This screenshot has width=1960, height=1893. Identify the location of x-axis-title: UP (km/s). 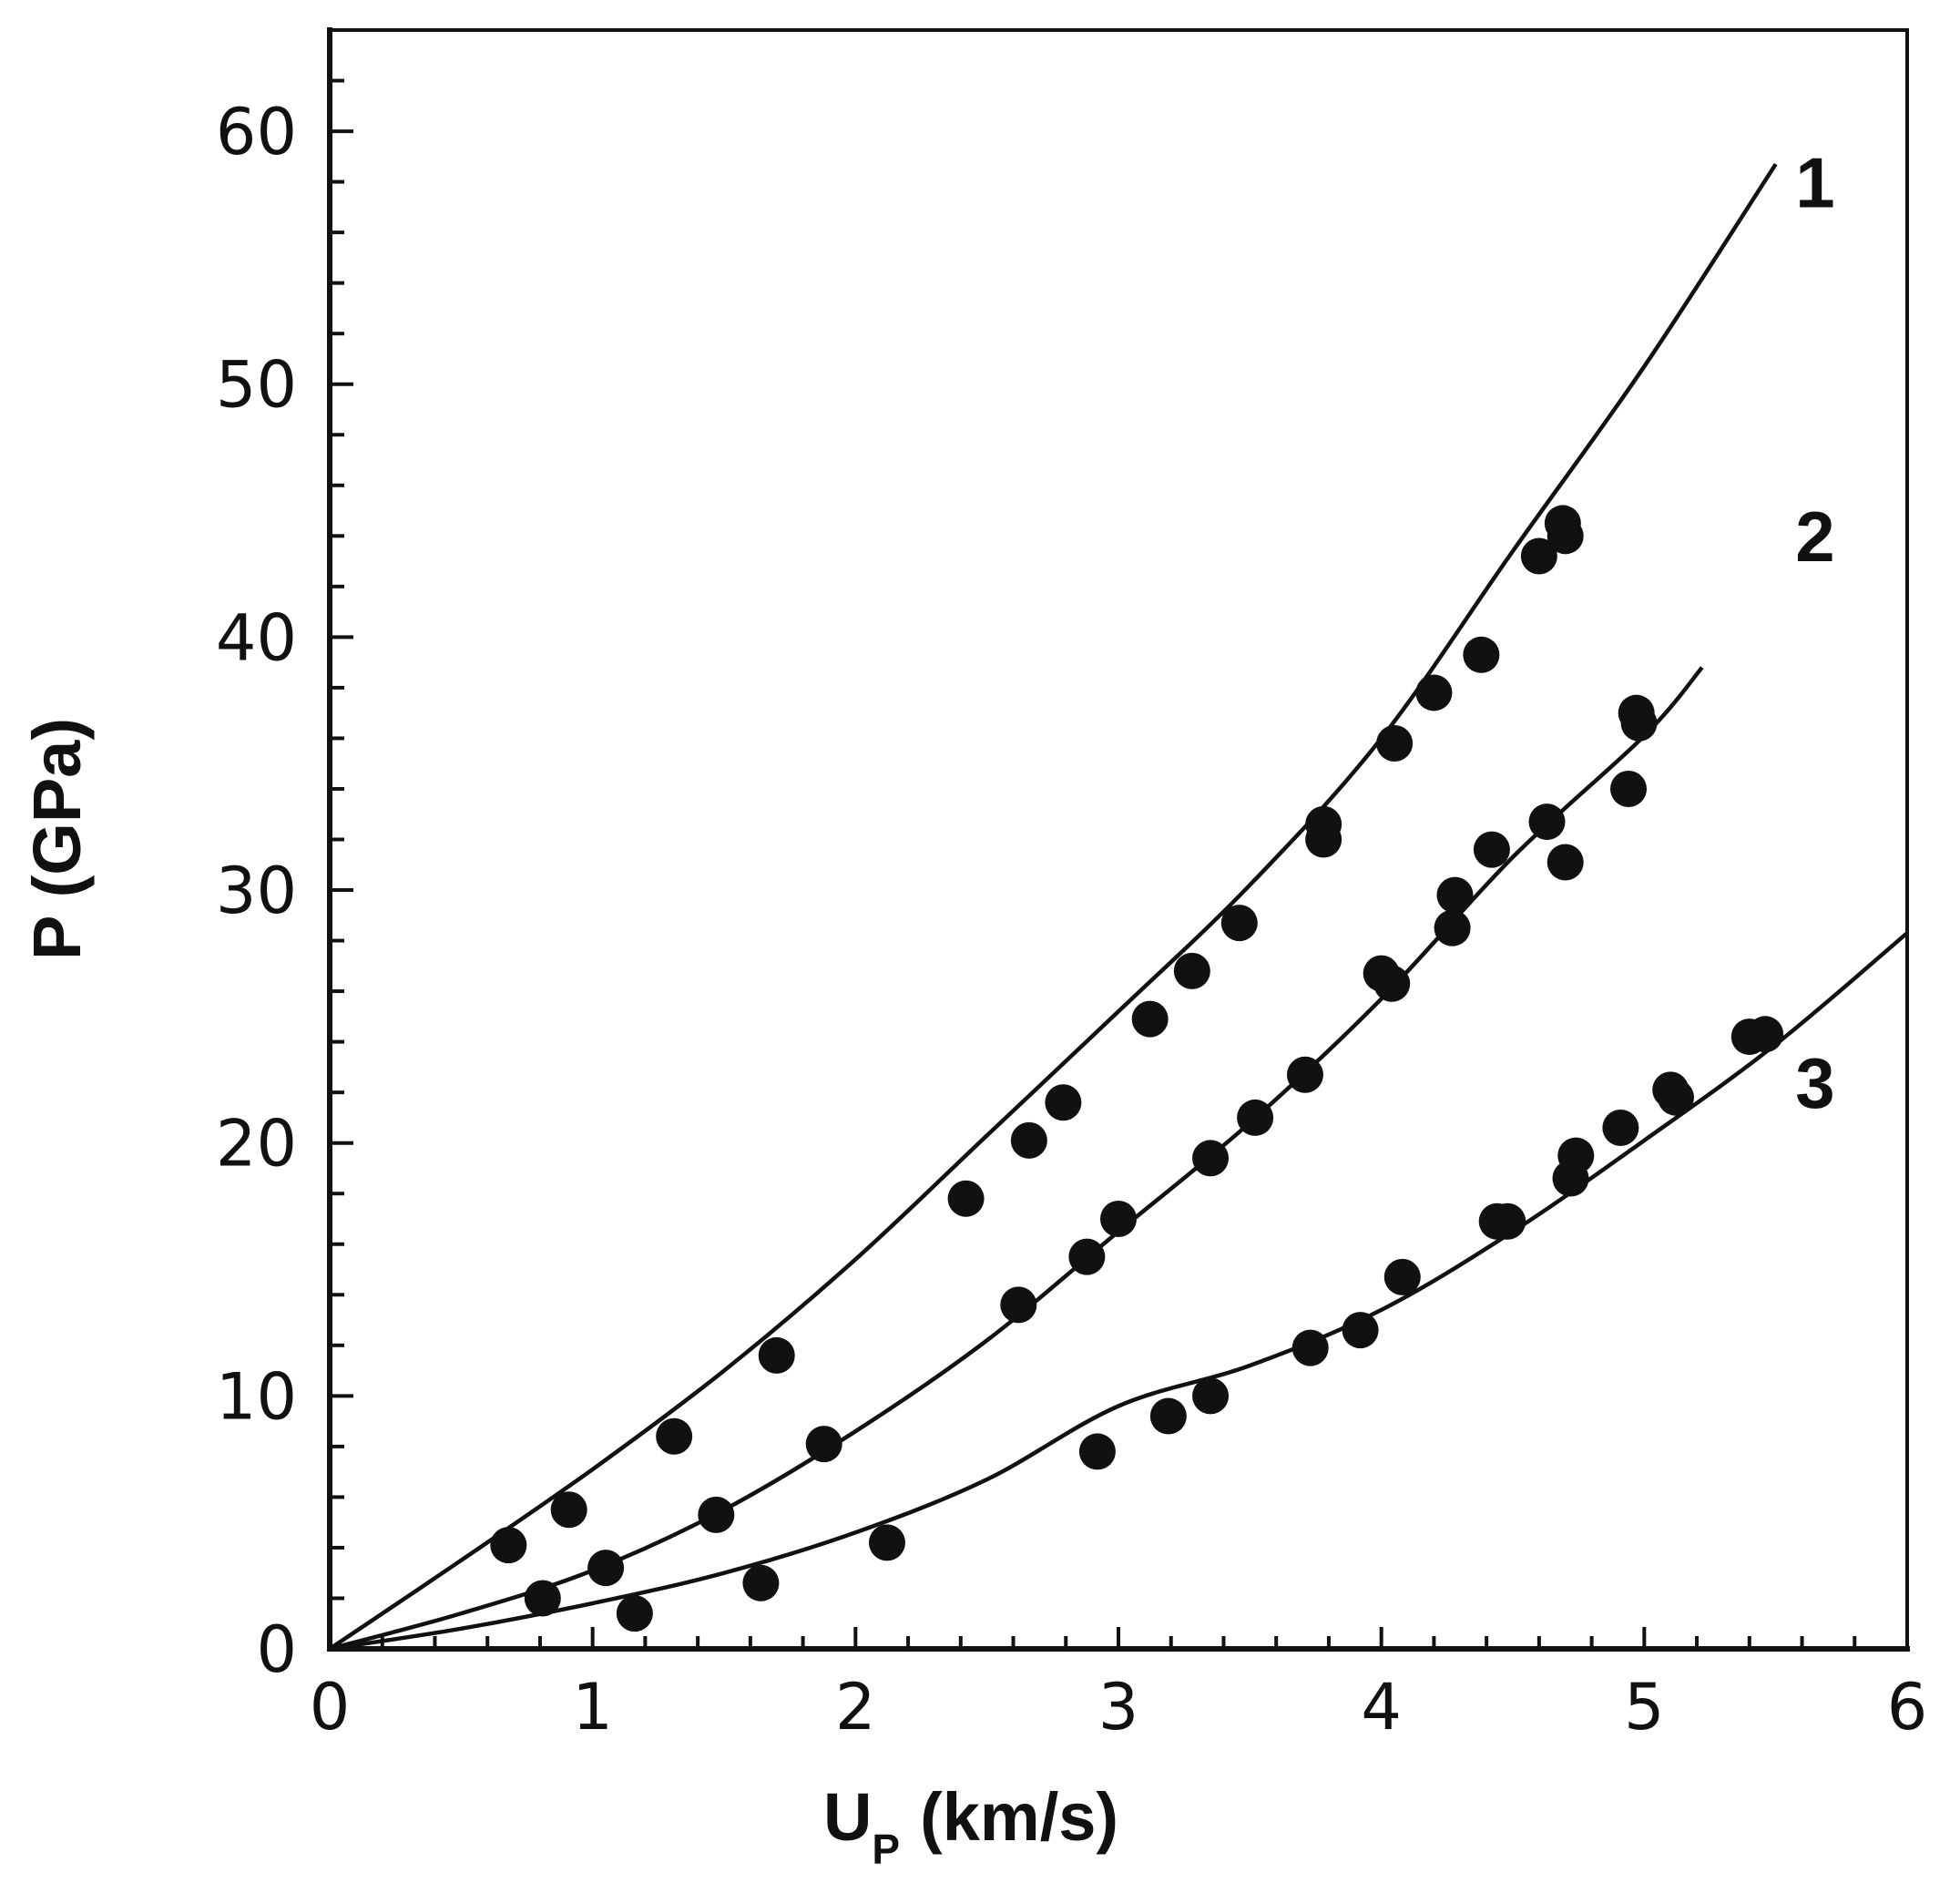
(971, 1826).